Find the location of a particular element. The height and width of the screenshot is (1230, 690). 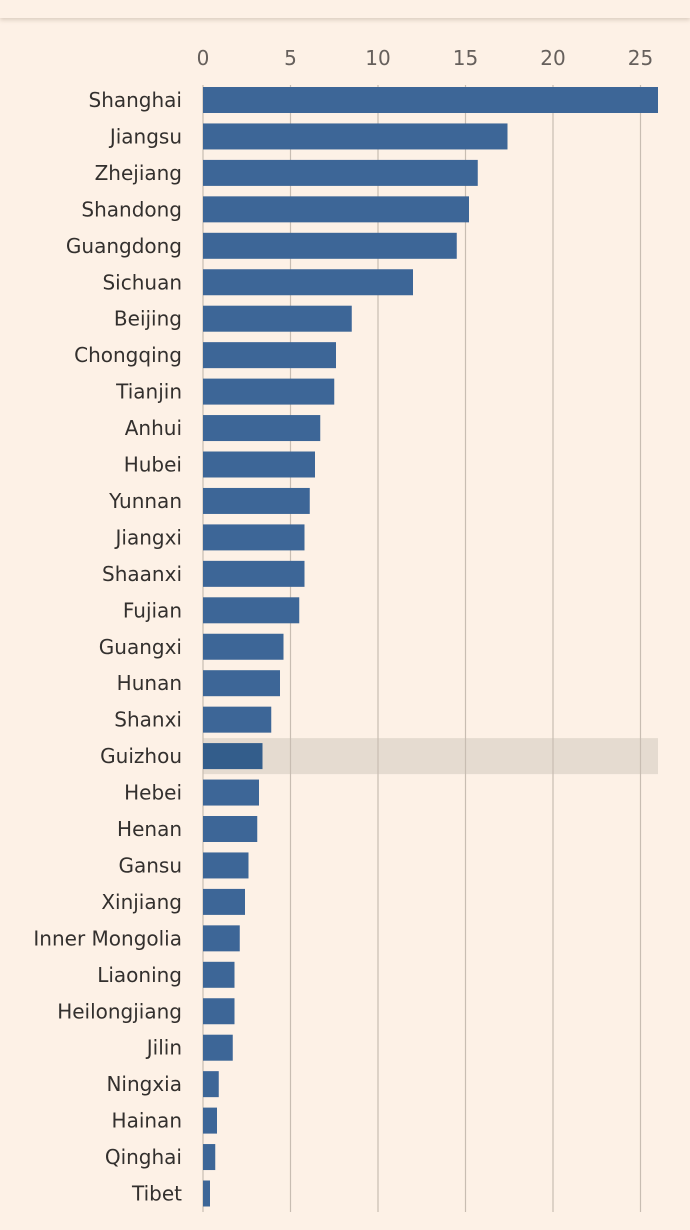

category-label: Shanghai is located at coordinates (136, 100).